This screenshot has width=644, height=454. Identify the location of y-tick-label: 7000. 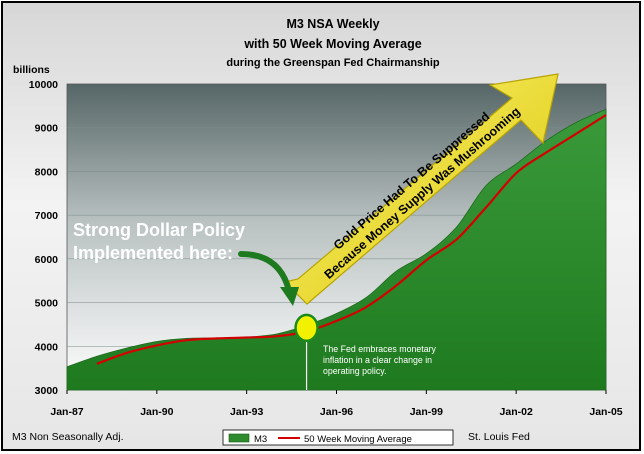
(47, 216).